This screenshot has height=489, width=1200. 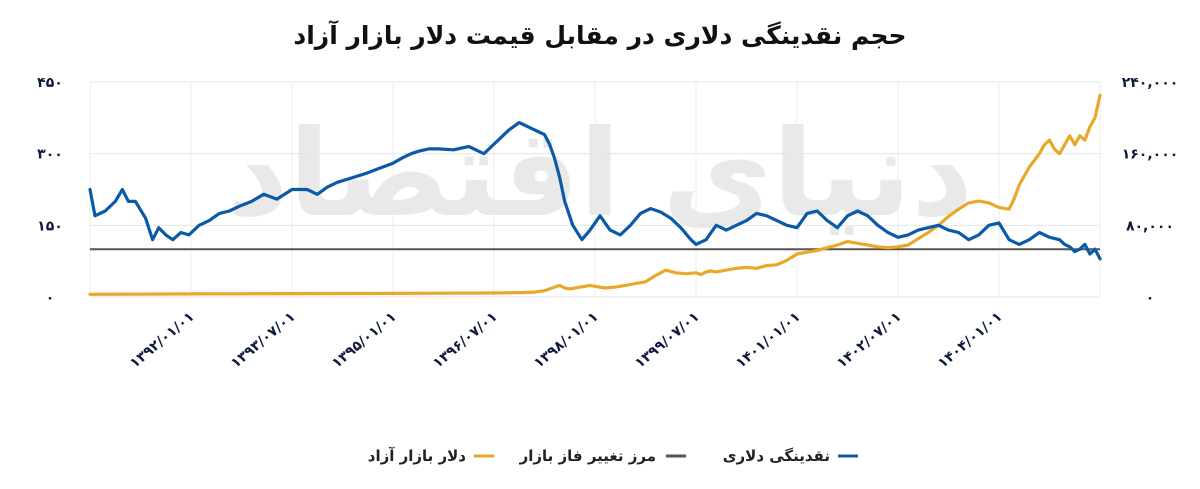 I want to click on x-tick-label: ۱۳۹۸/۰۱/۰۱, so click(x=566, y=340).